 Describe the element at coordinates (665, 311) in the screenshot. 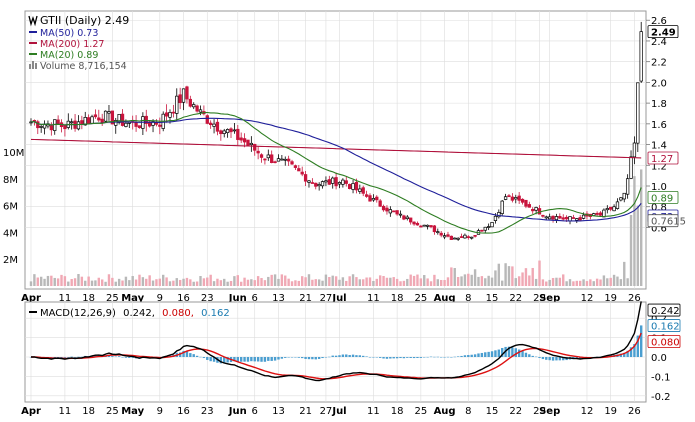

I see `macd-label-text: 0.242` at that location.